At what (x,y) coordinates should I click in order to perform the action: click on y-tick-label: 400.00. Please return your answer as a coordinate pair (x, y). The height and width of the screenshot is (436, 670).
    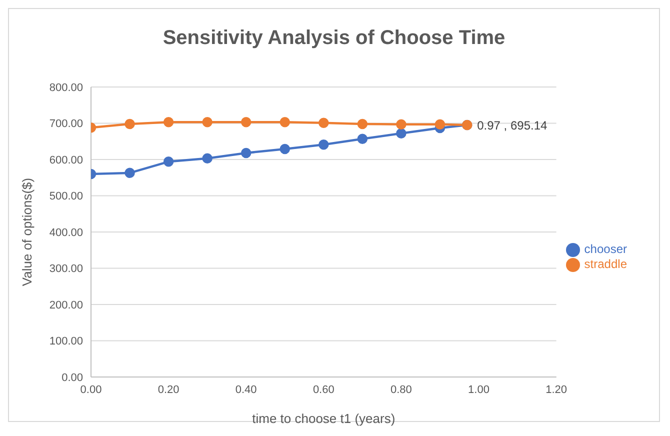
    Looking at the image, I should click on (66, 232).